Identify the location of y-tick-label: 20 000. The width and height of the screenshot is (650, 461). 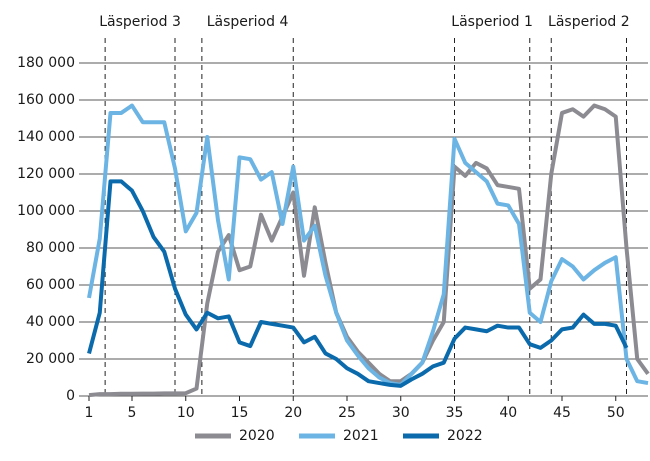
(50, 359).